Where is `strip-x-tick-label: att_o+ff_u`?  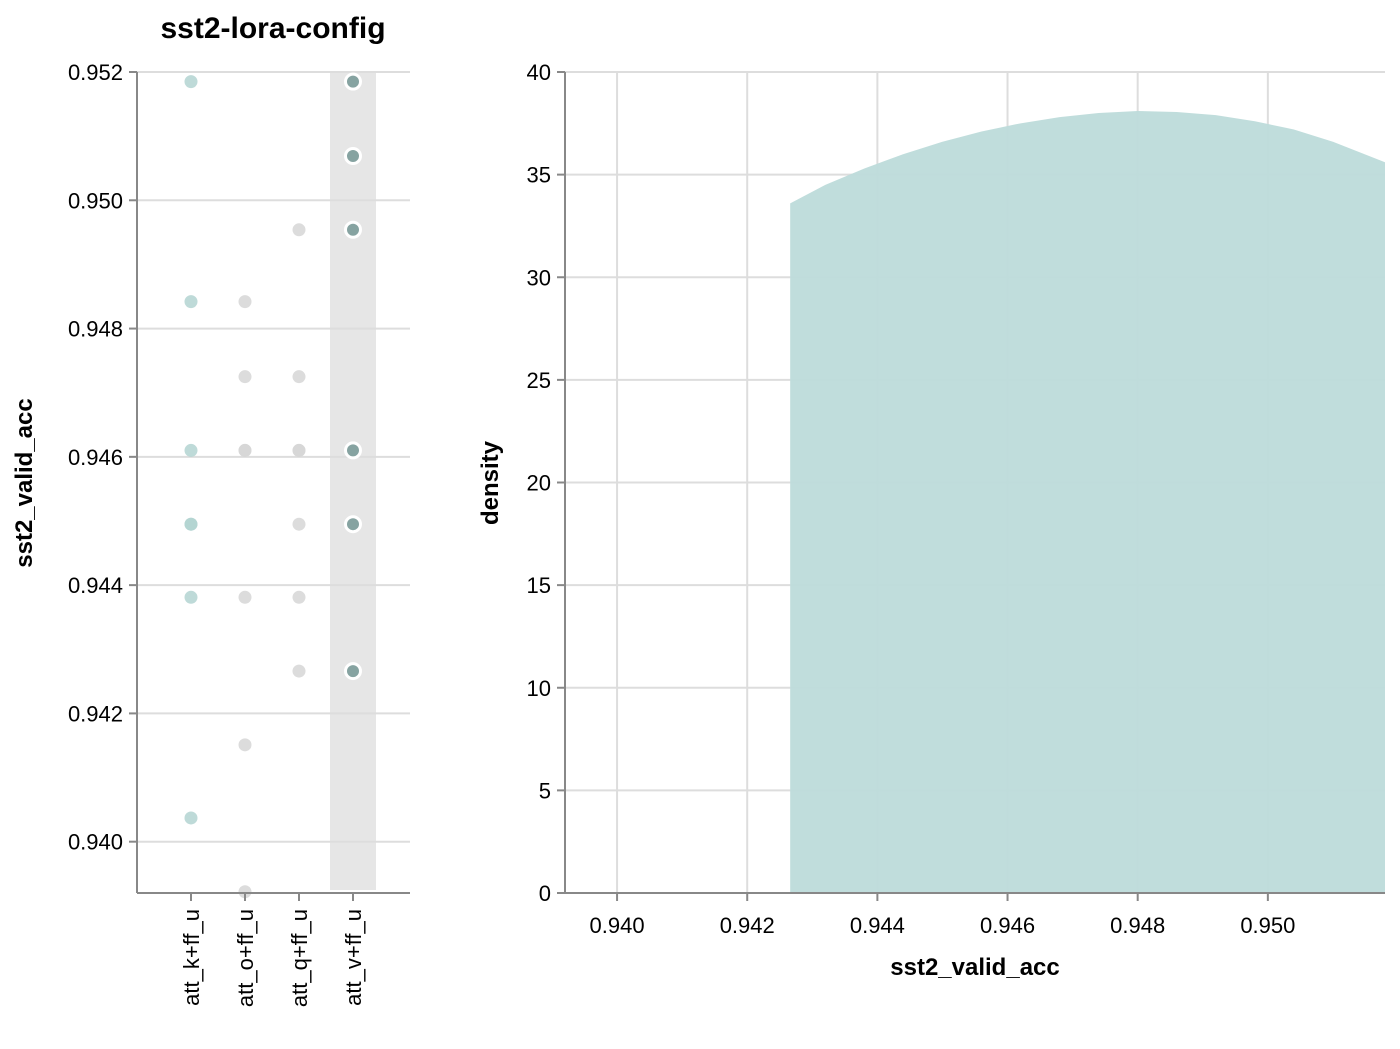
strip-x-tick-label: att_o+ff_u is located at coordinates (245, 958).